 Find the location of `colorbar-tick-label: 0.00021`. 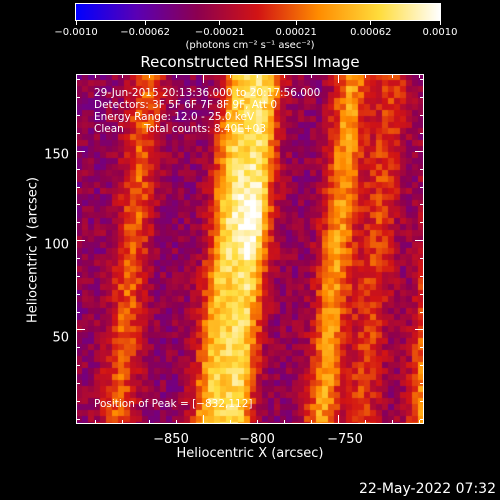

colorbar-tick-label: 0.00021 is located at coordinates (296, 32).